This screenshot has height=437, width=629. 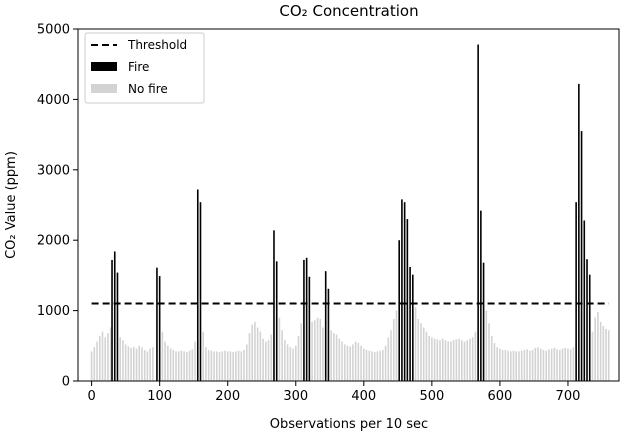 I want to click on legend-nofire-swatch, so click(x=104, y=88).